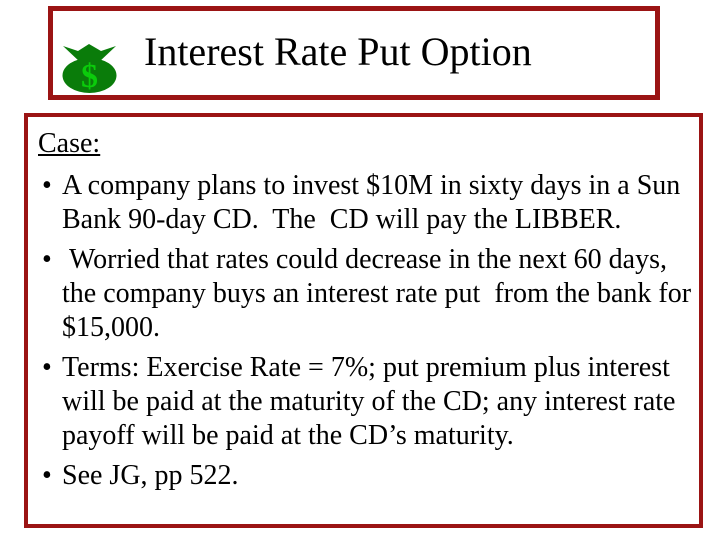 The height and width of the screenshot is (540, 720). I want to click on money-bag-icon: $, so click(89, 69).